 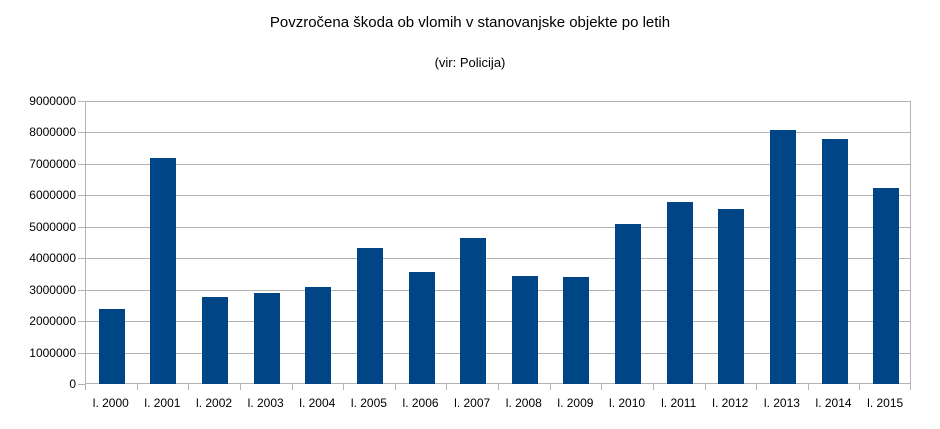 What do you see at coordinates (730, 403) in the screenshot?
I see `x-tick-label: l. 2012` at bounding box center [730, 403].